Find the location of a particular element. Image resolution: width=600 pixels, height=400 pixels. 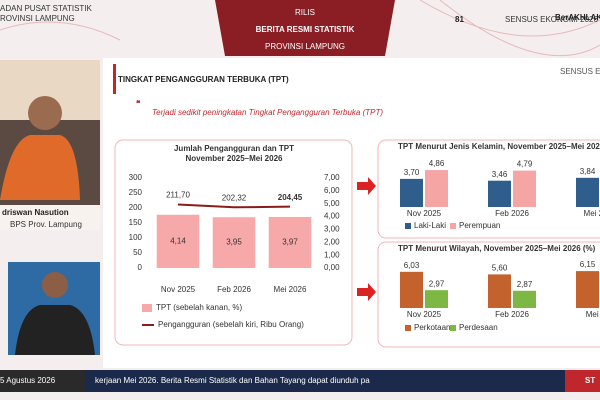

legend-label: Perkotaan is located at coordinates (432, 327).